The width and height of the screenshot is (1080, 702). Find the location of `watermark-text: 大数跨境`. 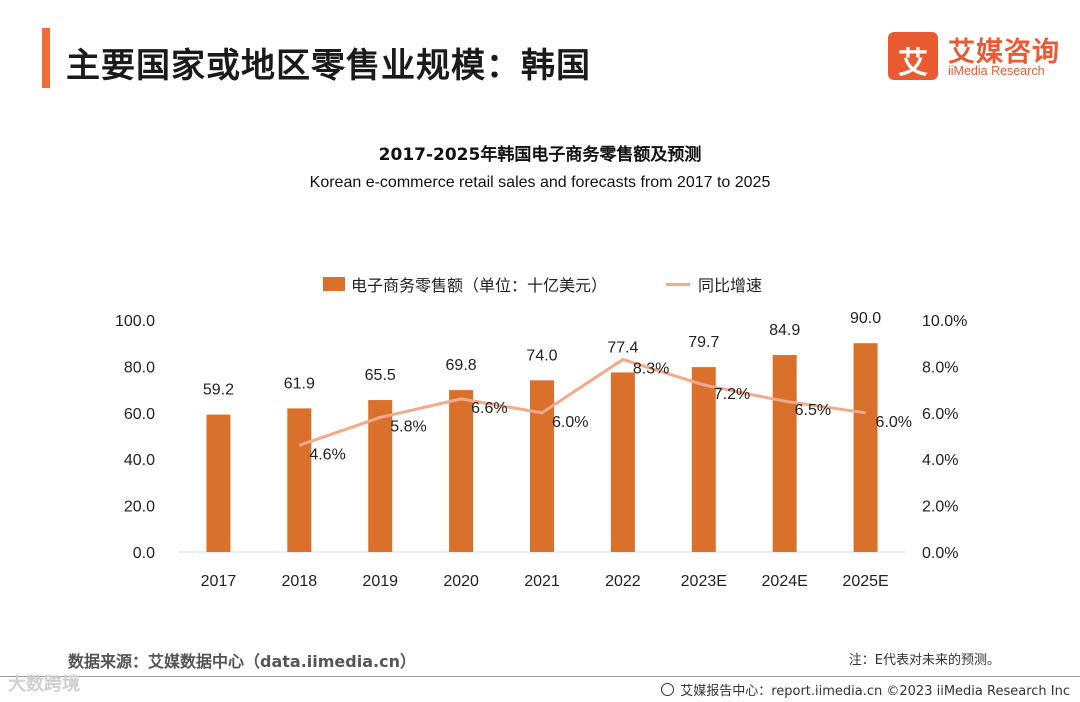

watermark-text: 大数跨境 is located at coordinates (44, 684).